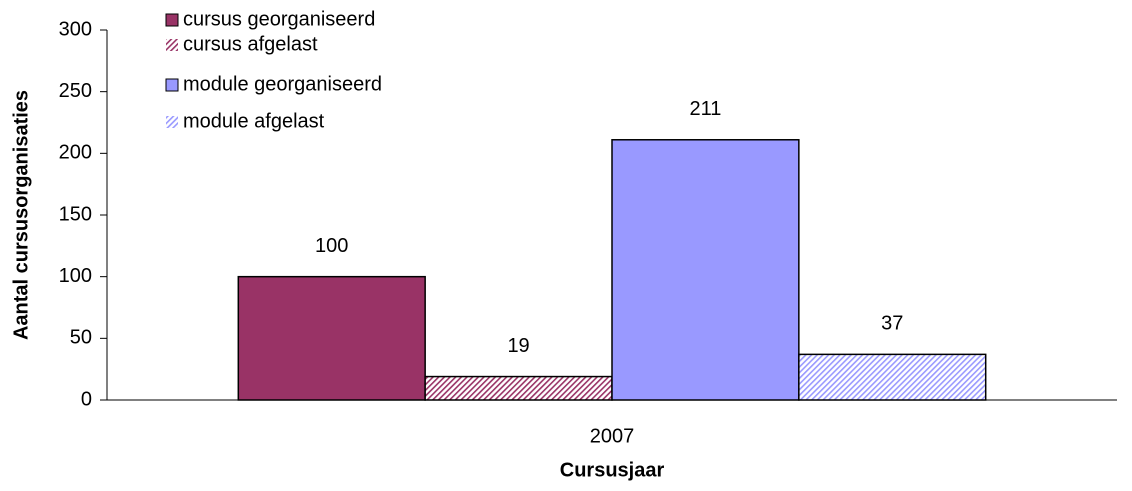  What do you see at coordinates (75, 214) in the screenshot?
I see `y-tick-label: 150` at bounding box center [75, 214].